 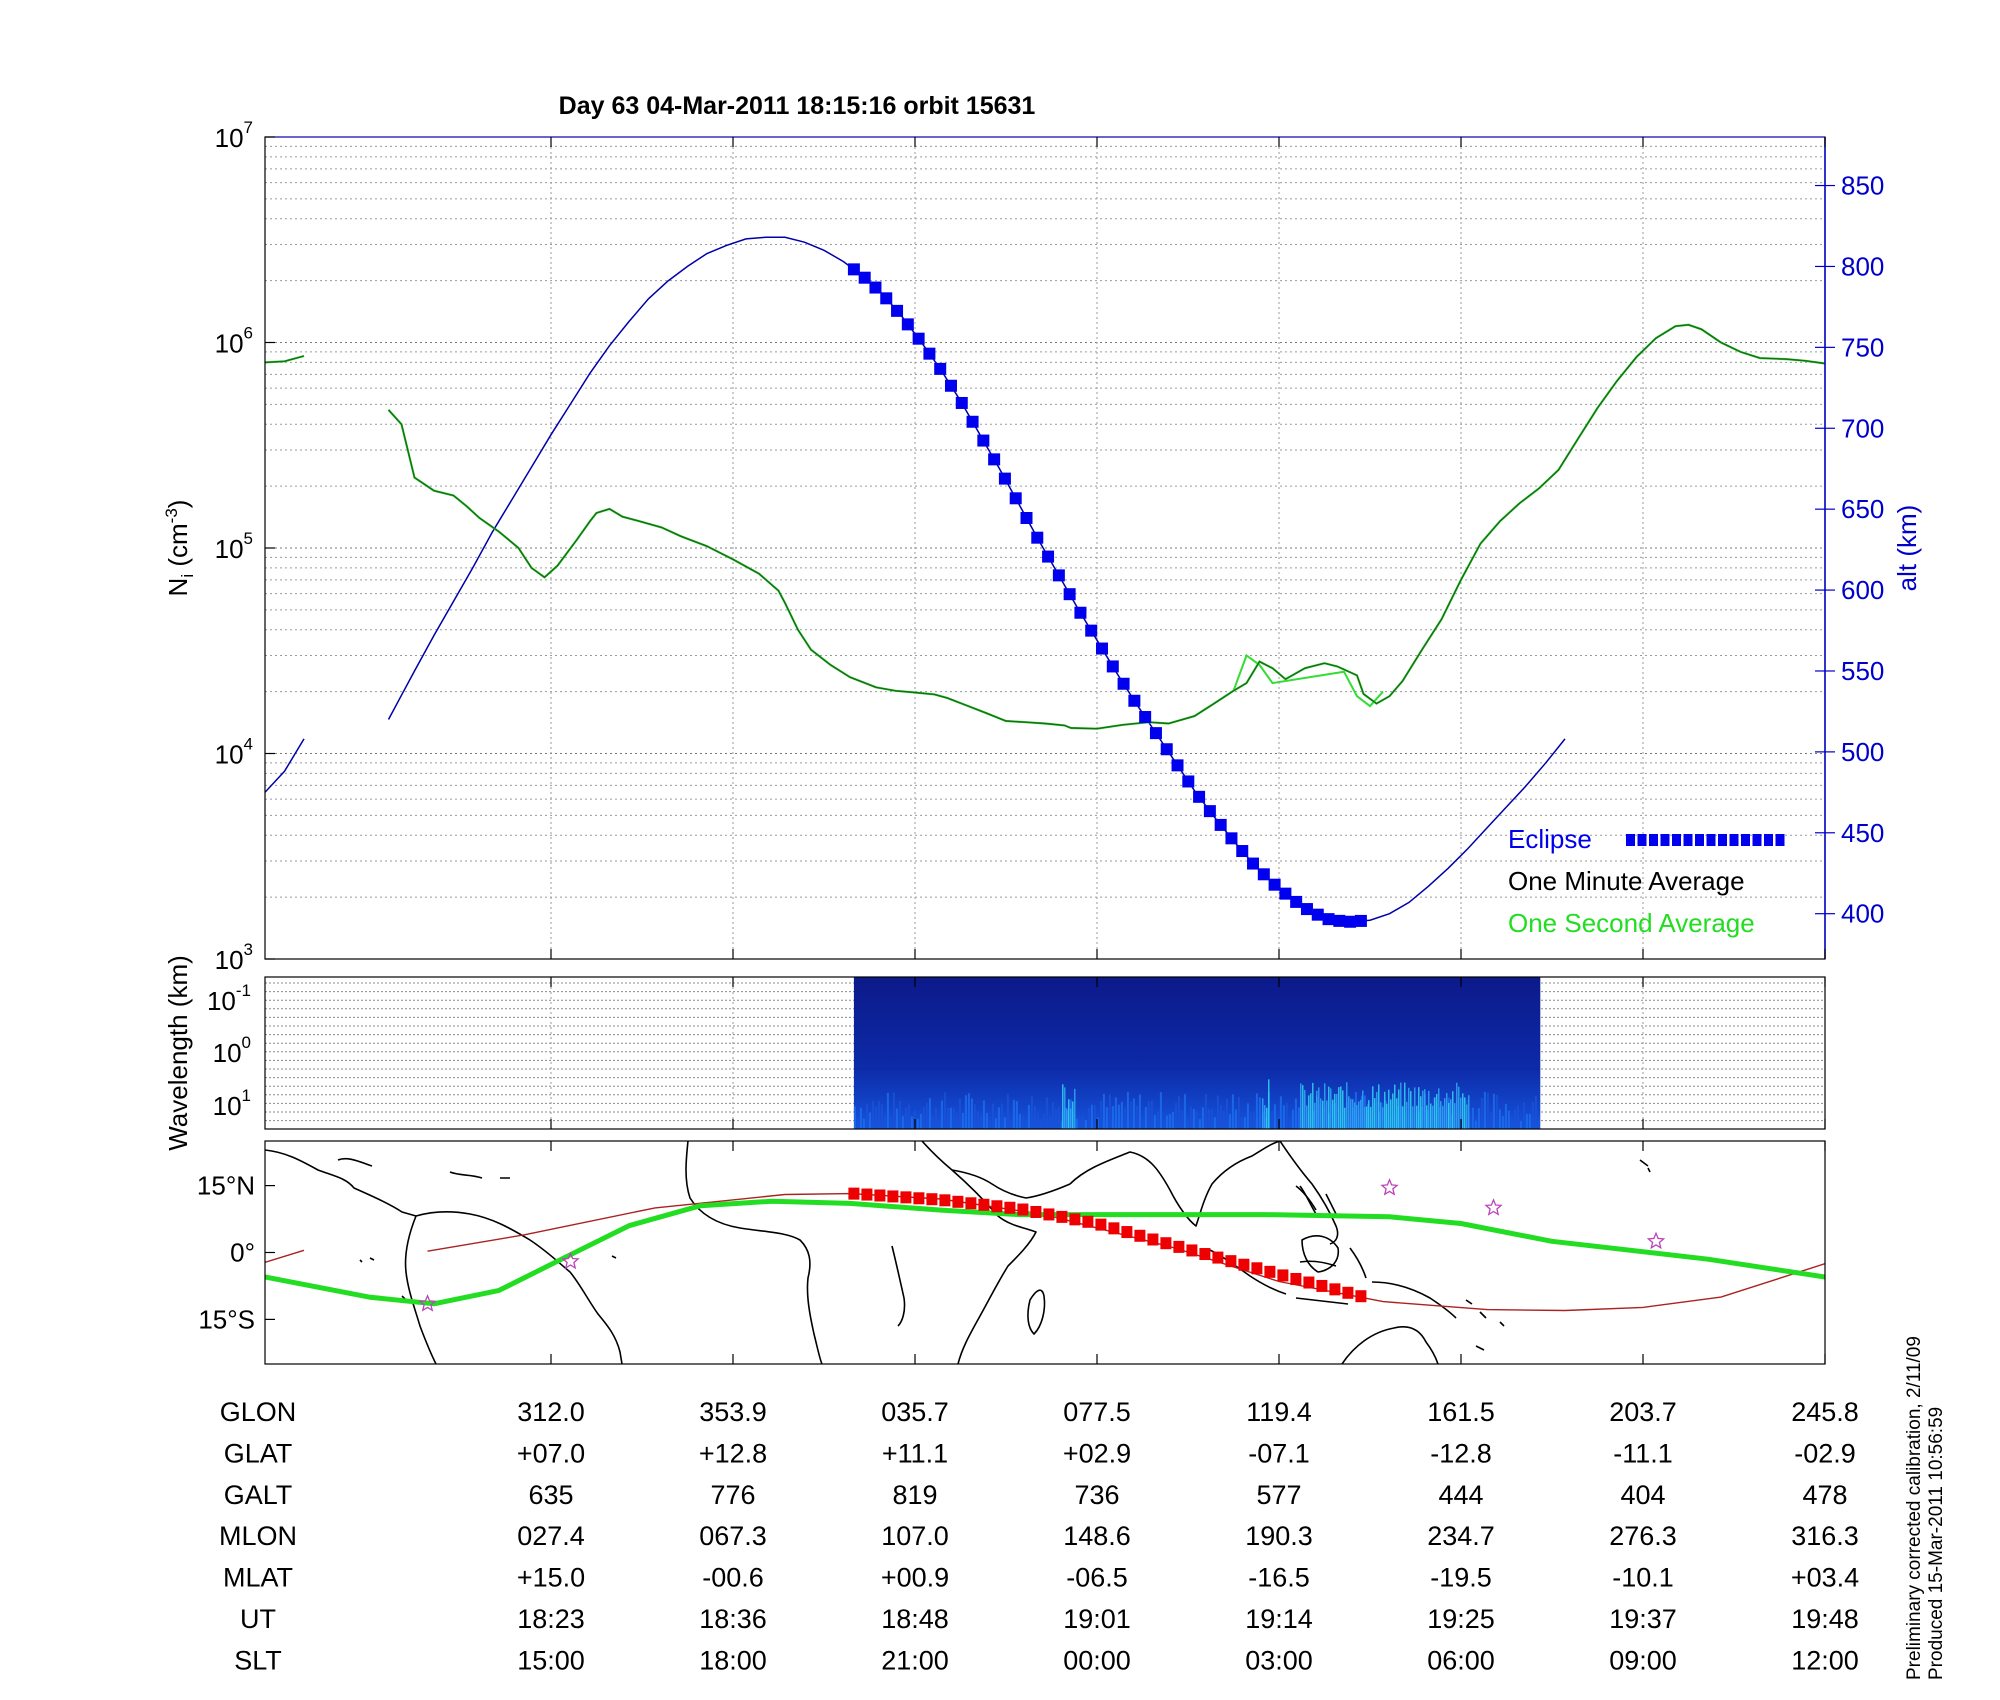 I want to click on y-tick-label: 10⁵, so click(x=234, y=546).